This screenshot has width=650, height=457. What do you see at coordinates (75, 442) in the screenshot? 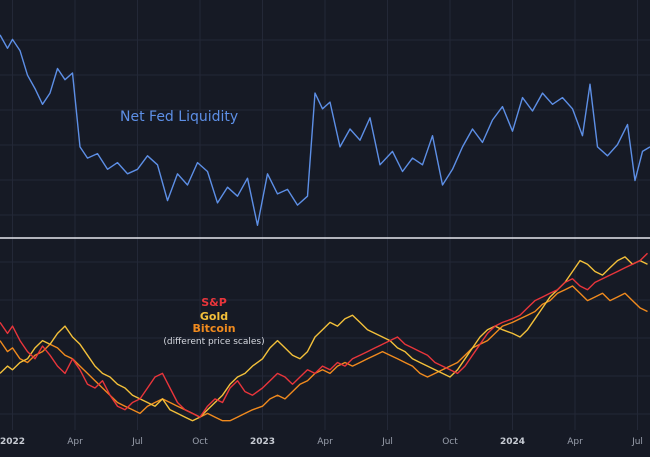
I see `x-tick-label-1: Apr` at bounding box center [75, 442].